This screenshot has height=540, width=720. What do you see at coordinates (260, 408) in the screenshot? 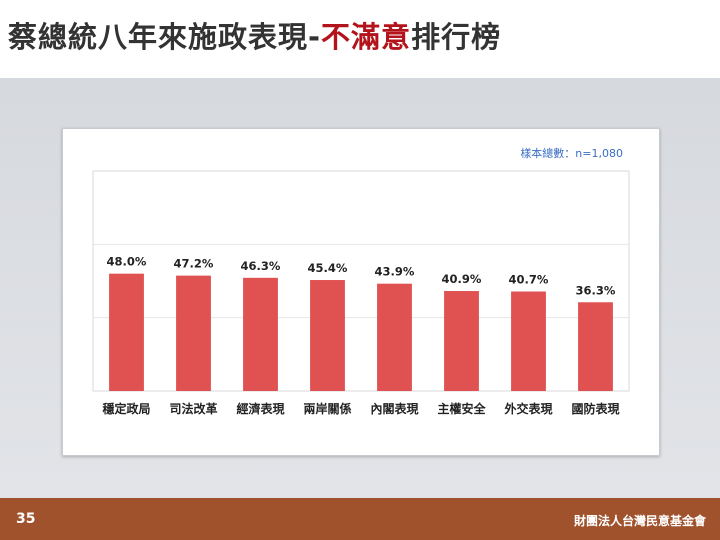
I see `category-label-3: 經濟表現` at bounding box center [260, 408].